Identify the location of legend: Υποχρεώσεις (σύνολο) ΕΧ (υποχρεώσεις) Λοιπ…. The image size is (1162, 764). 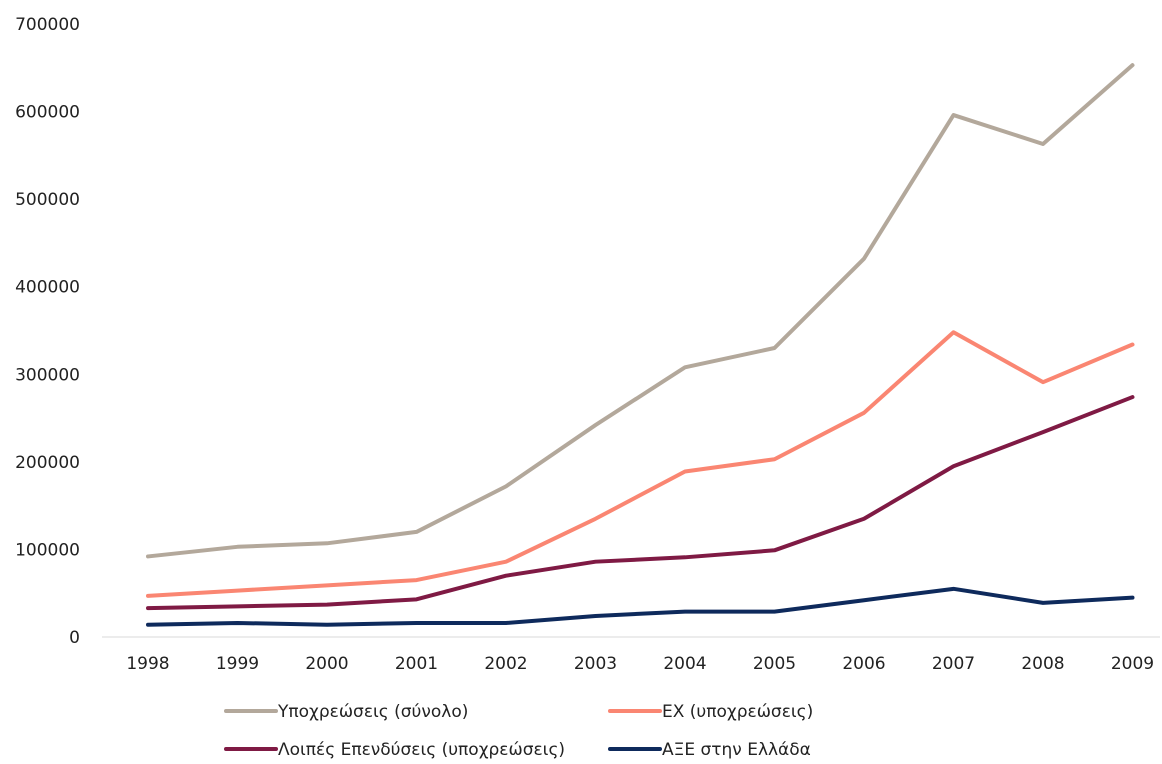
(518, 731).